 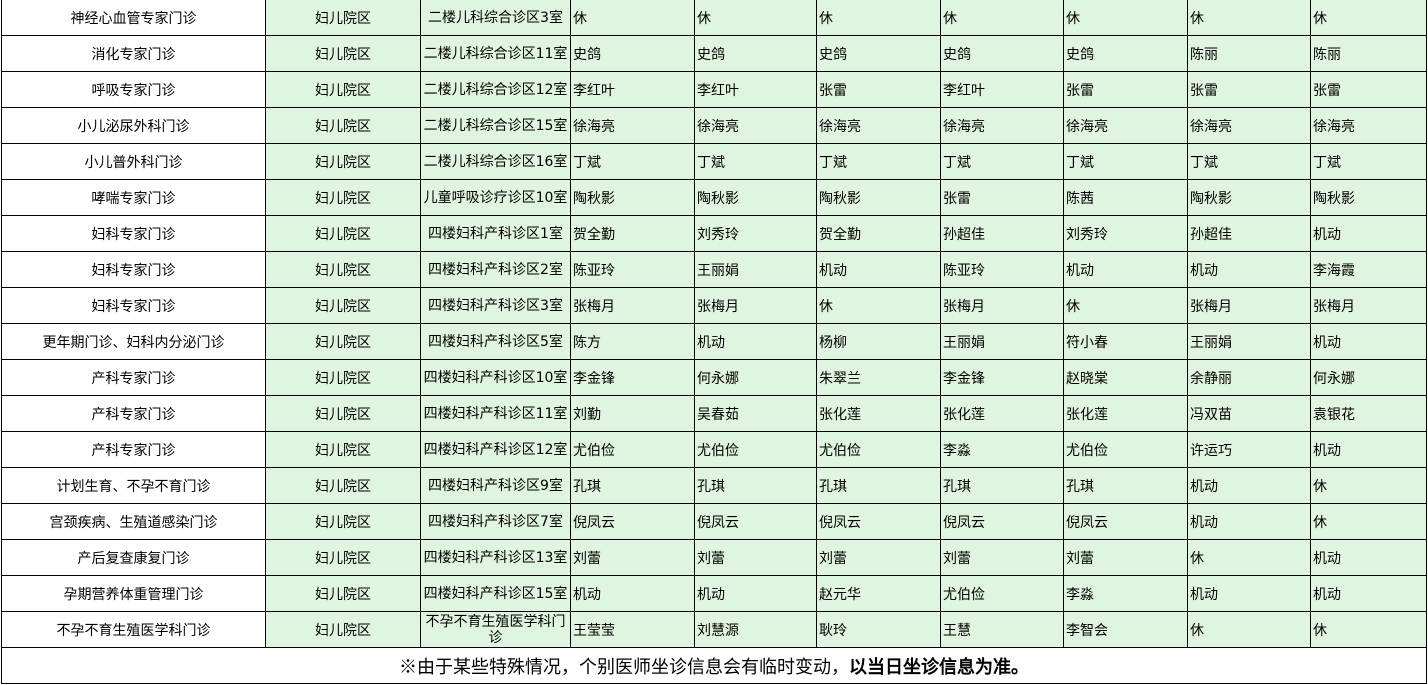 I want to click on location-cell: 四楼妇科产科诊区2室, so click(x=495, y=269).